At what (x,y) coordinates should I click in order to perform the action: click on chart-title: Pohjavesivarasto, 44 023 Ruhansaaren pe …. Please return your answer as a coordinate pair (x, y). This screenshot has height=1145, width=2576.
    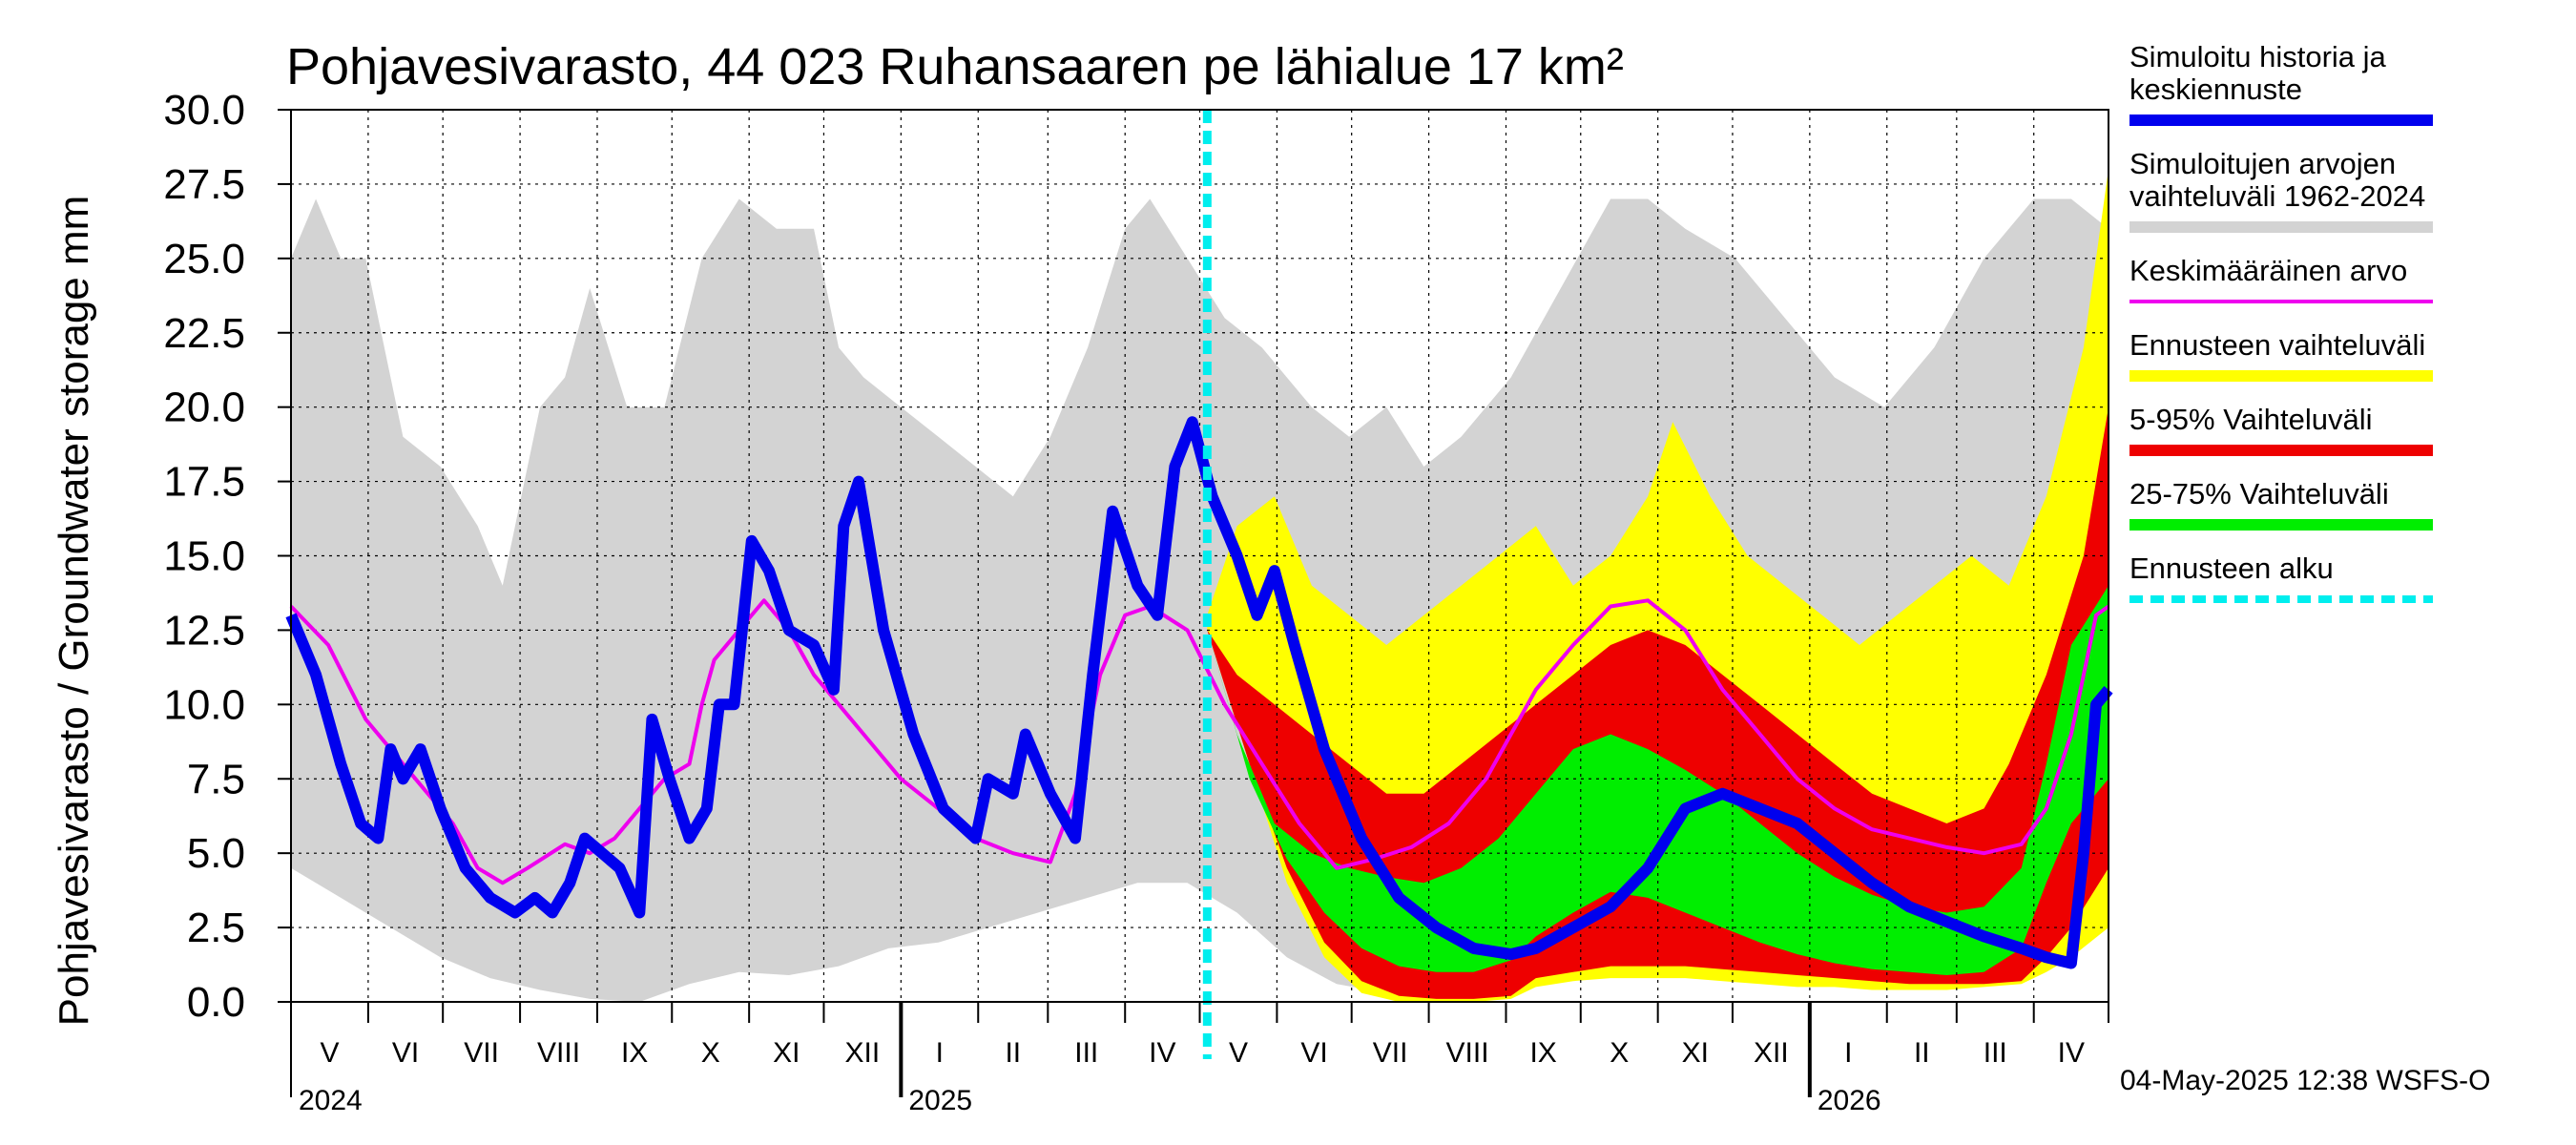
    Looking at the image, I should click on (955, 66).